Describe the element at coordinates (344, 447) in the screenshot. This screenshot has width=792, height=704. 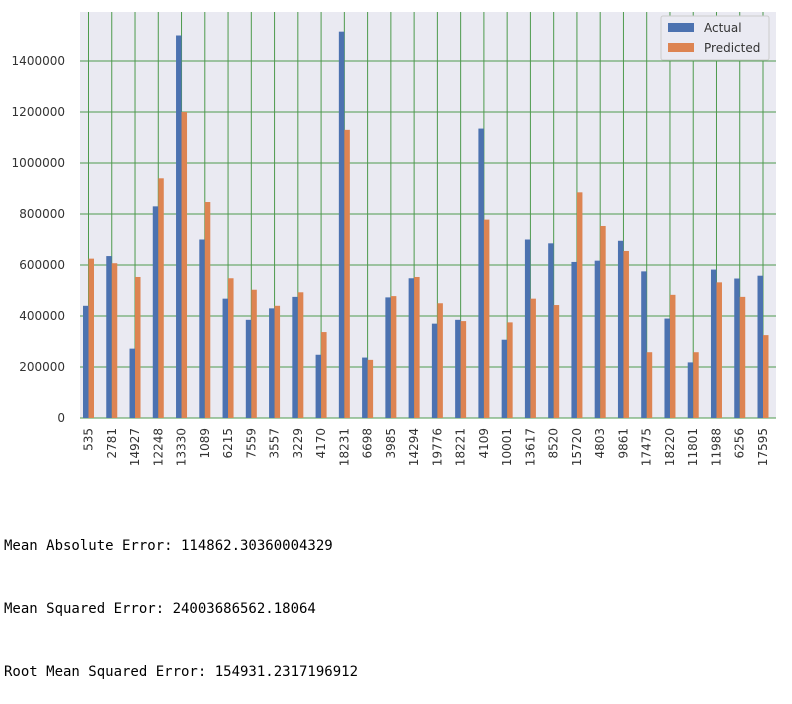
I see `x-tick-label: 18231` at that location.